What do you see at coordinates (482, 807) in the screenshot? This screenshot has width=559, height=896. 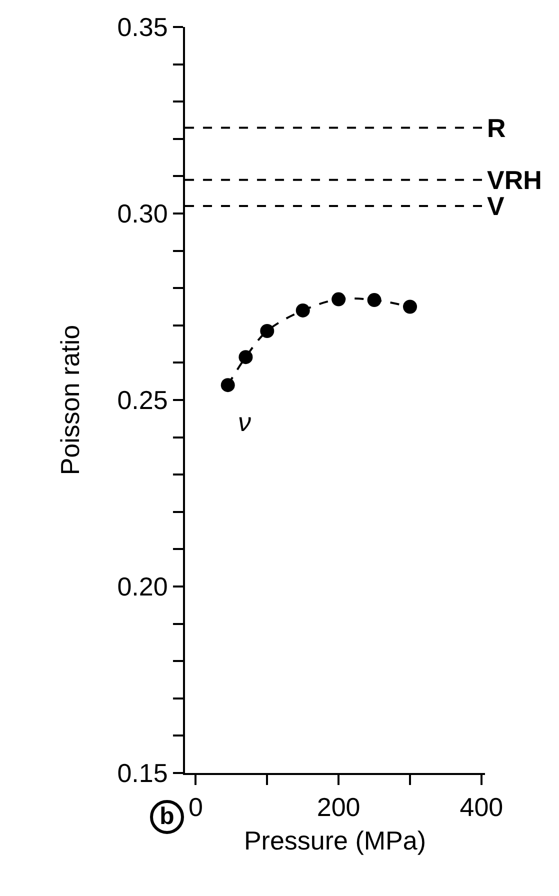 I see `x-tick-label: 400` at bounding box center [482, 807].